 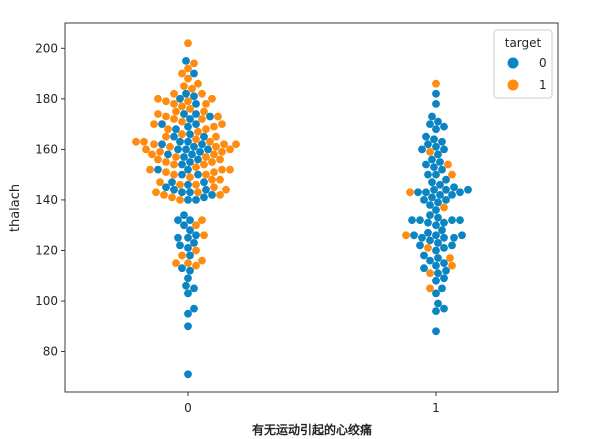 What do you see at coordinates (523, 43) in the screenshot?
I see `legend-title: target` at bounding box center [523, 43].